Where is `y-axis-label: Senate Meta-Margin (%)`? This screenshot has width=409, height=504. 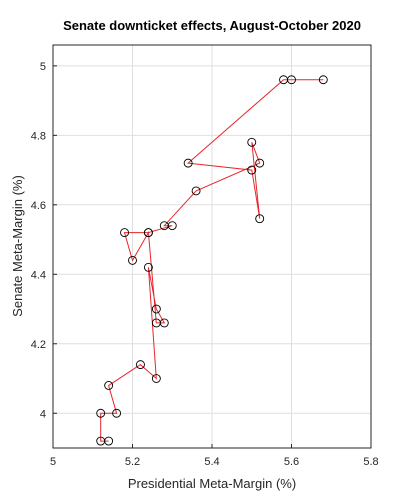
y-axis-label: Senate Meta-Margin (%) is located at coordinates (17, 246).